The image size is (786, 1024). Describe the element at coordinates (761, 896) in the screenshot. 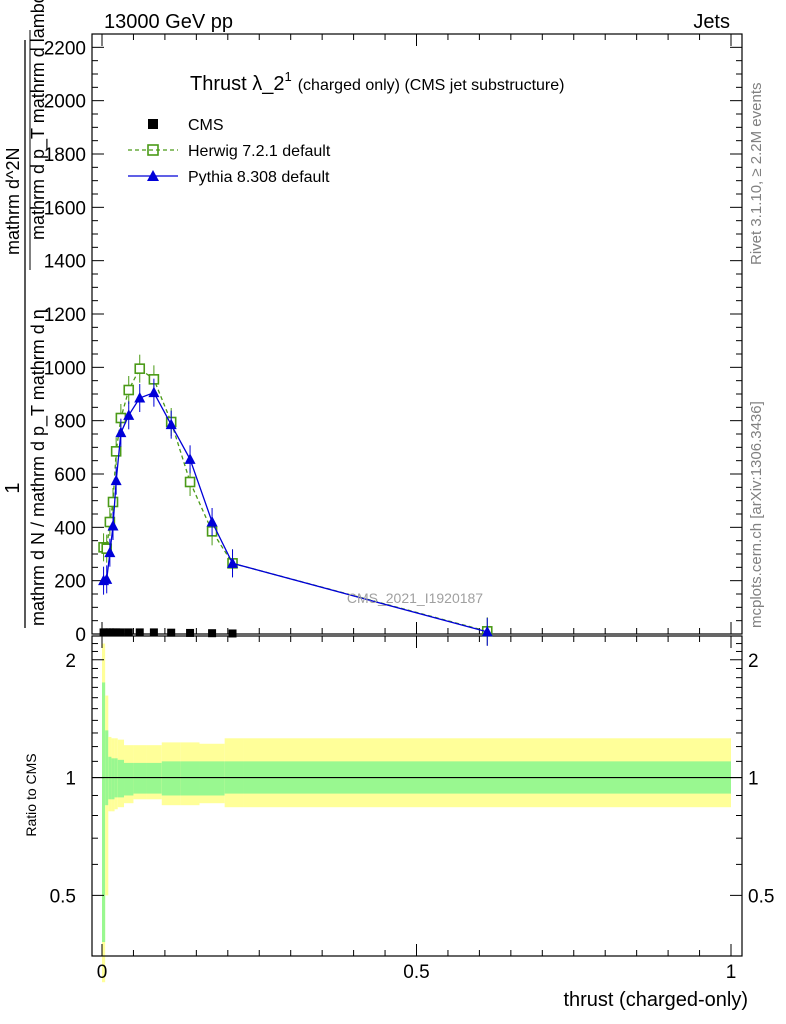

I see `ratio-y-tick-label-right: 0.5` at that location.